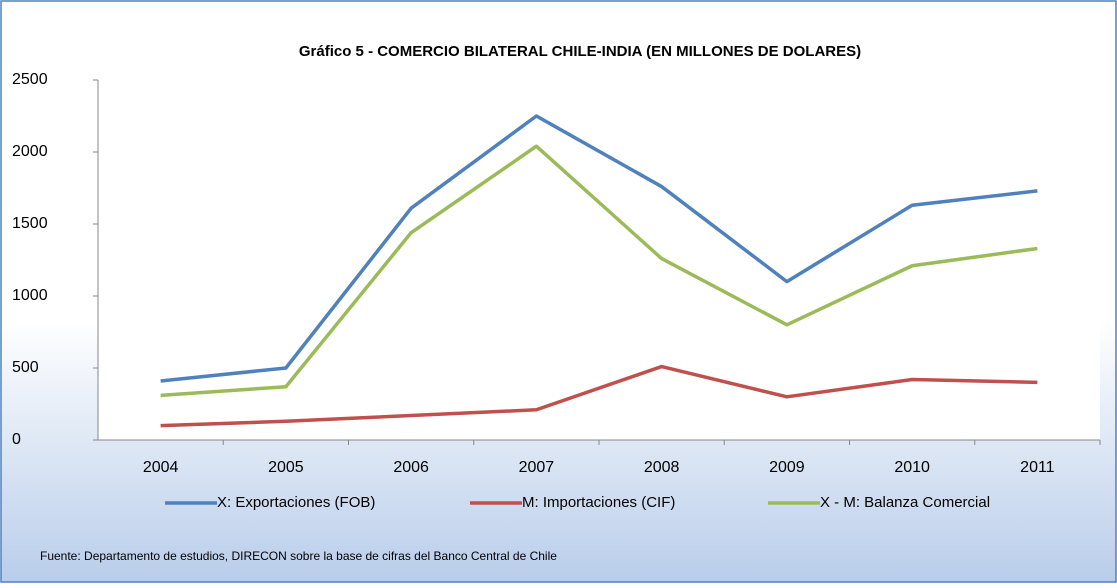 The image size is (1117, 588). Describe the element at coordinates (411, 467) in the screenshot. I see `x-tick-label: 2006` at that location.